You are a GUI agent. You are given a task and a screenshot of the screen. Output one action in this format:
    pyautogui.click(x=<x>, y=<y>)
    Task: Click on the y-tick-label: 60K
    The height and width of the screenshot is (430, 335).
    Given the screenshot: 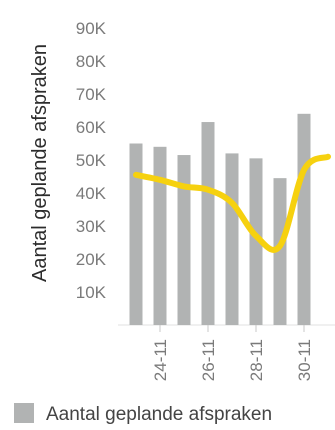 What is the action you would take?
    pyautogui.click(x=91, y=127)
    